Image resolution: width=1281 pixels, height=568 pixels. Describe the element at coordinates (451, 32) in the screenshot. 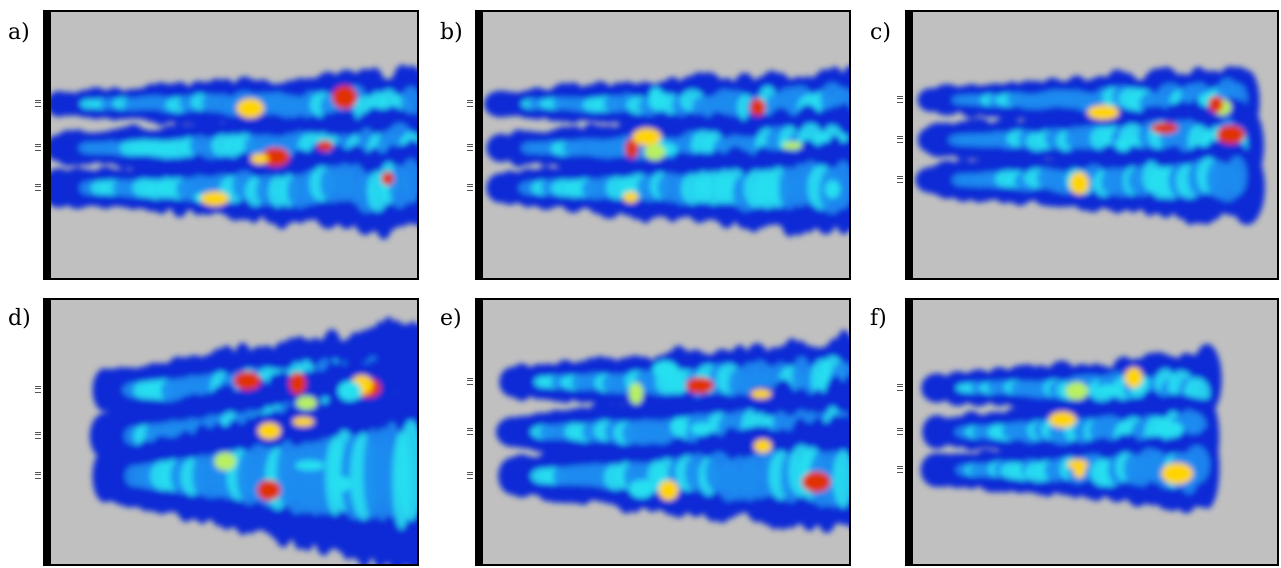

I see `panel-label-b: b)` at that location.